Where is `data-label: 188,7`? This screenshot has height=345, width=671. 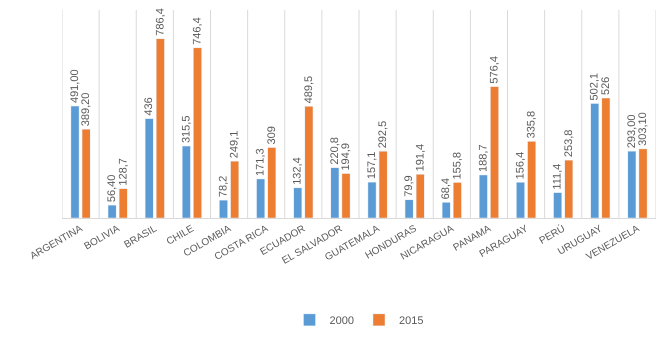 data-label: 188,7 is located at coordinates (483, 158).